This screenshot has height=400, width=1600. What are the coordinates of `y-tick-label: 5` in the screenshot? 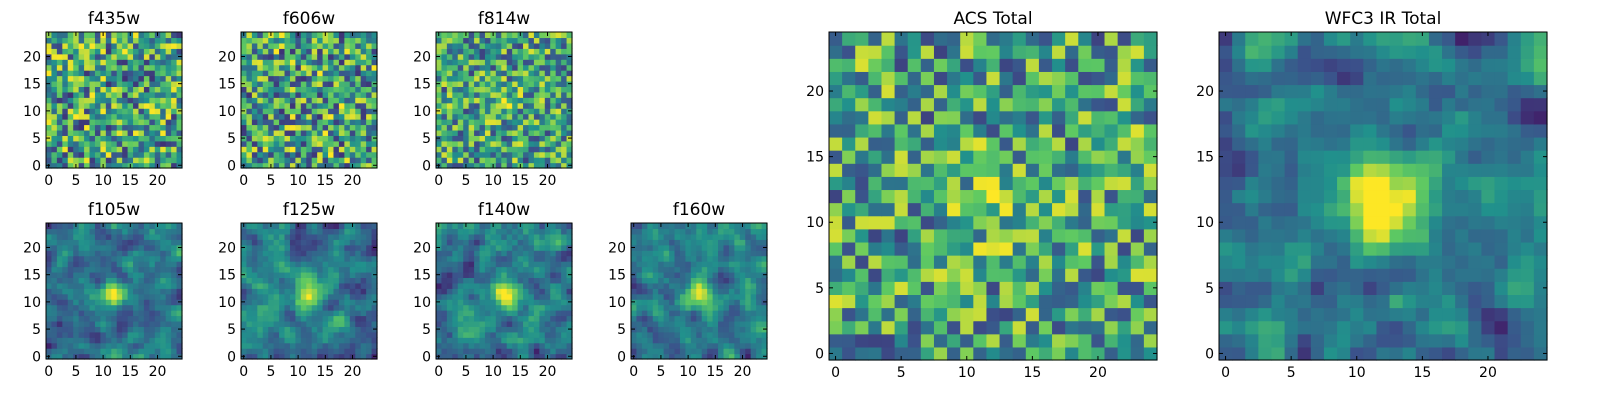 It's located at (426, 330).